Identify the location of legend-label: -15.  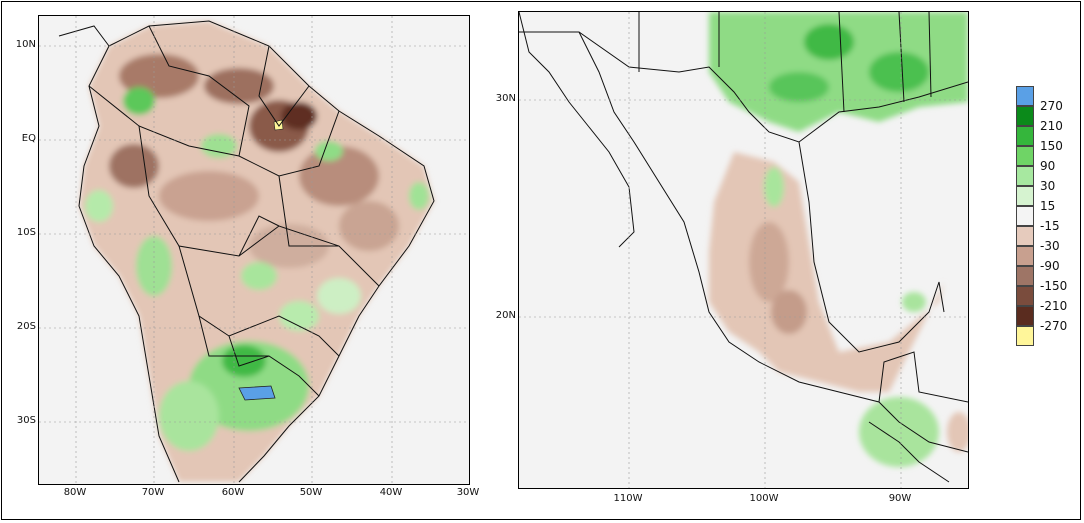
(1050, 226).